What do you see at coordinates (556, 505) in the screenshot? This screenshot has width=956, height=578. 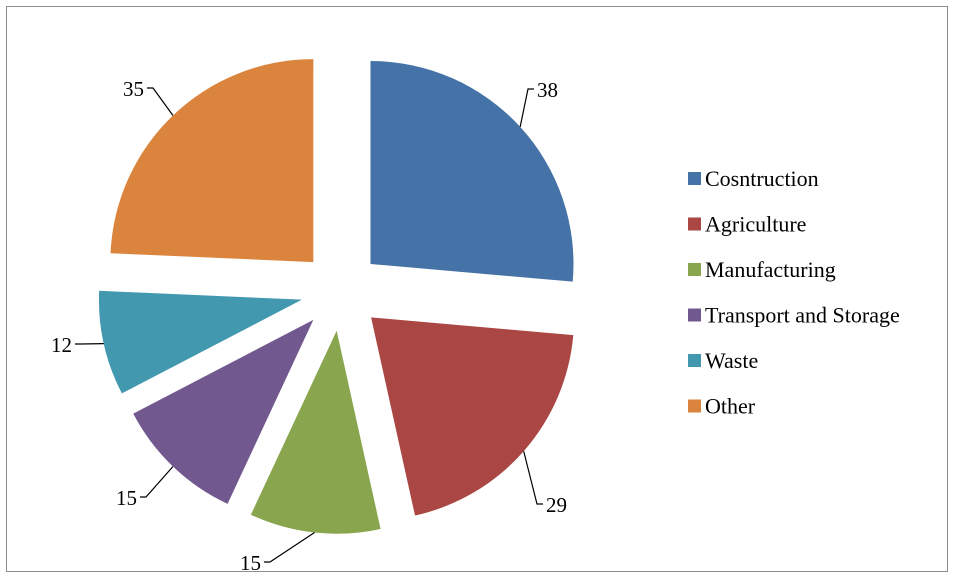 I see `data-label-agriculture: 29` at bounding box center [556, 505].